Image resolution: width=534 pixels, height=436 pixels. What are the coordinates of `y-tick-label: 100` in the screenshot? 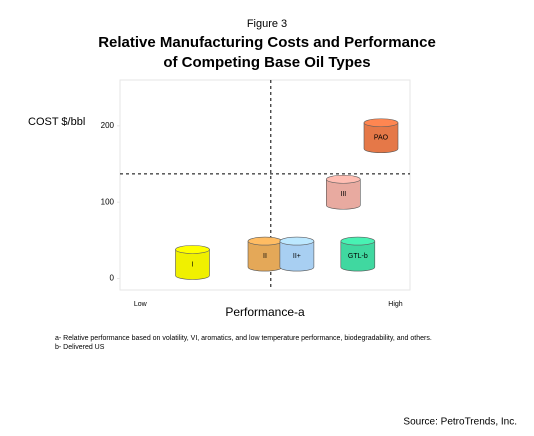 It's located at (108, 201).